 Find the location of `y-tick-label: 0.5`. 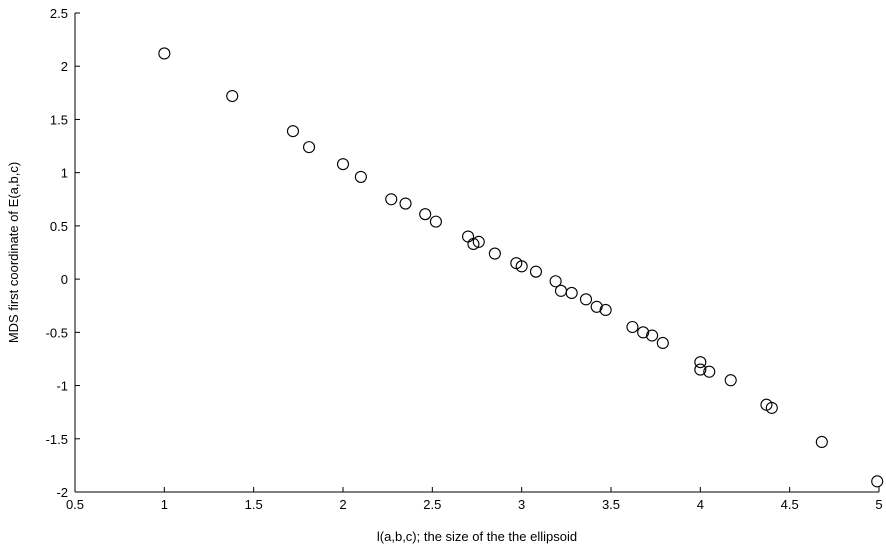

y-tick-label: 0.5 is located at coordinates (59, 226).